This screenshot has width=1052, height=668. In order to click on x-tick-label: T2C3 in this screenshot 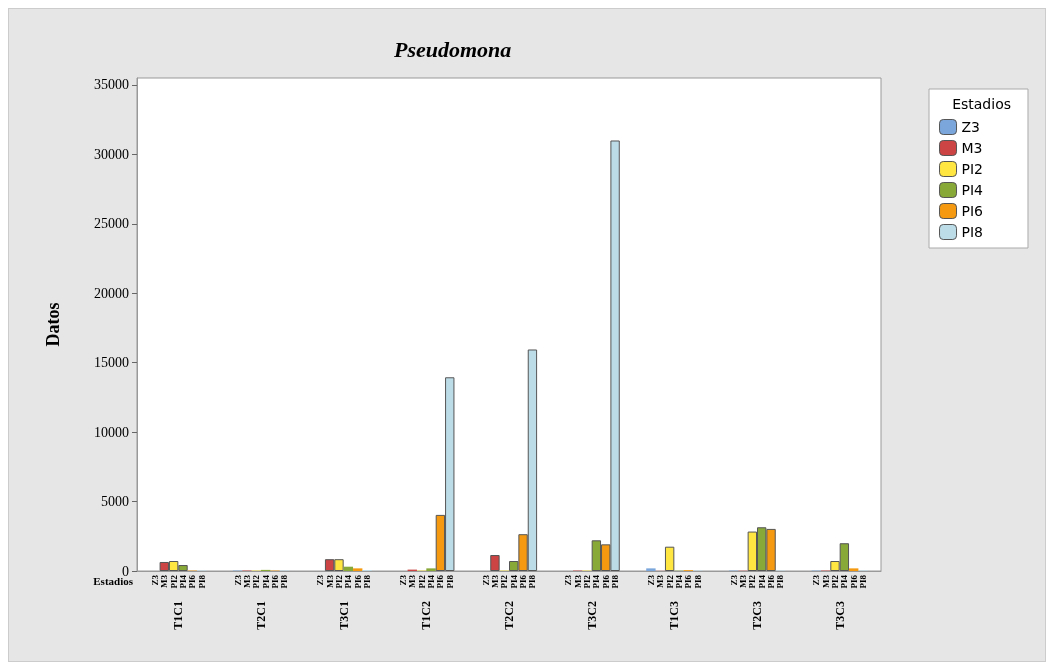, I will do `click(757, 615)`.